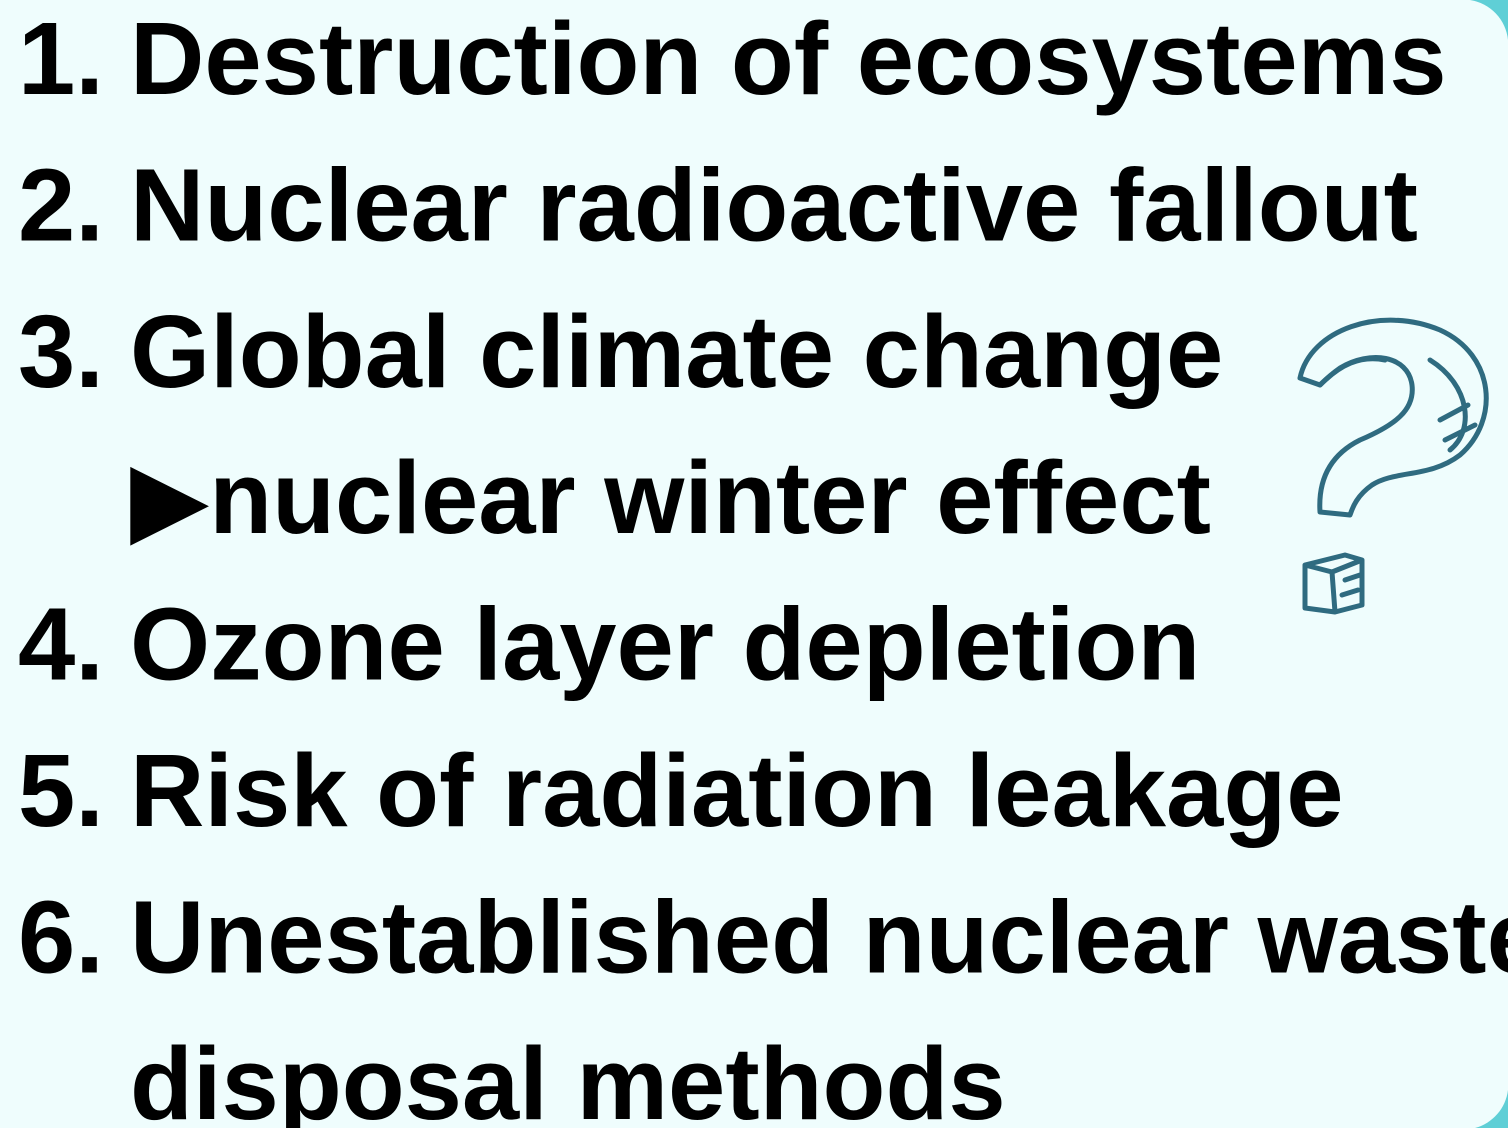 The width and height of the screenshot is (1508, 1128). I want to click on item-text: Unestablished nuclear waste, so click(819, 936).